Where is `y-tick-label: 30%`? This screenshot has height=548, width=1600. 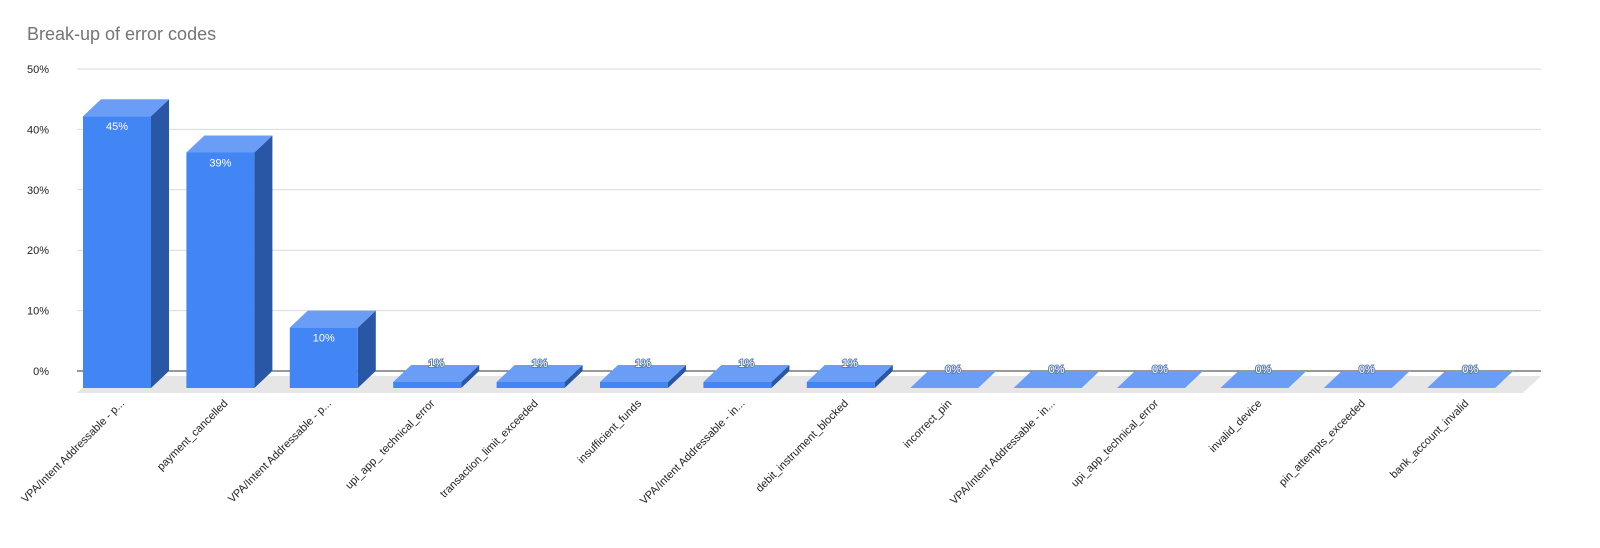 y-tick-label: 30% is located at coordinates (38, 191).